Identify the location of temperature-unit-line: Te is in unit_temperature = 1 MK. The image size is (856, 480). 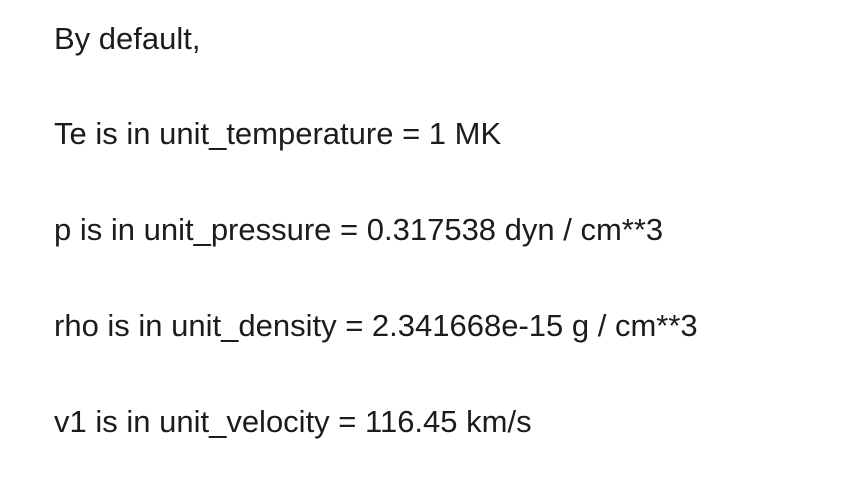
(278, 133).